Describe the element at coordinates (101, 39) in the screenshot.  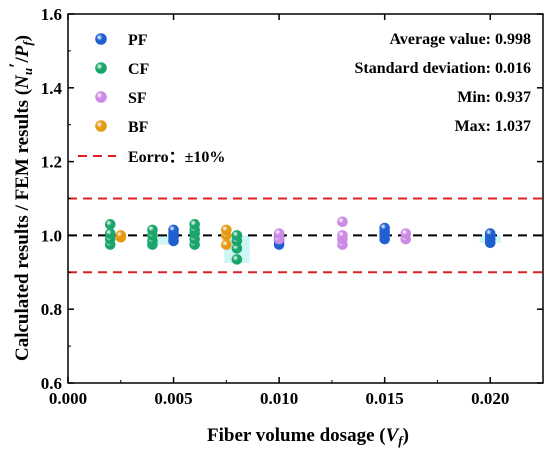
I see `legend-marker-pf` at that location.